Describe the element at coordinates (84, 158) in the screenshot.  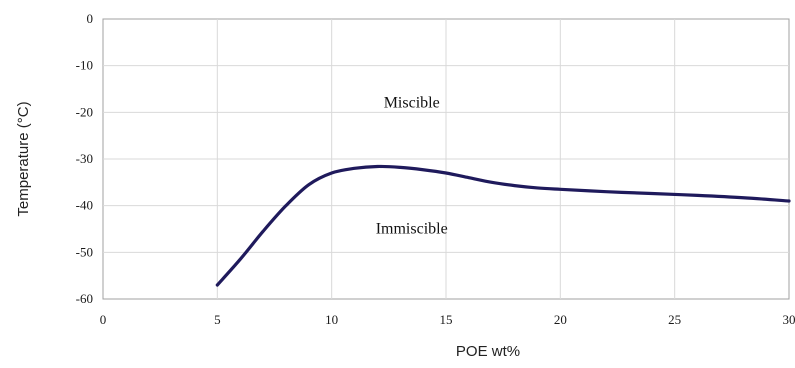
I see `y-tick-label: -30` at that location.